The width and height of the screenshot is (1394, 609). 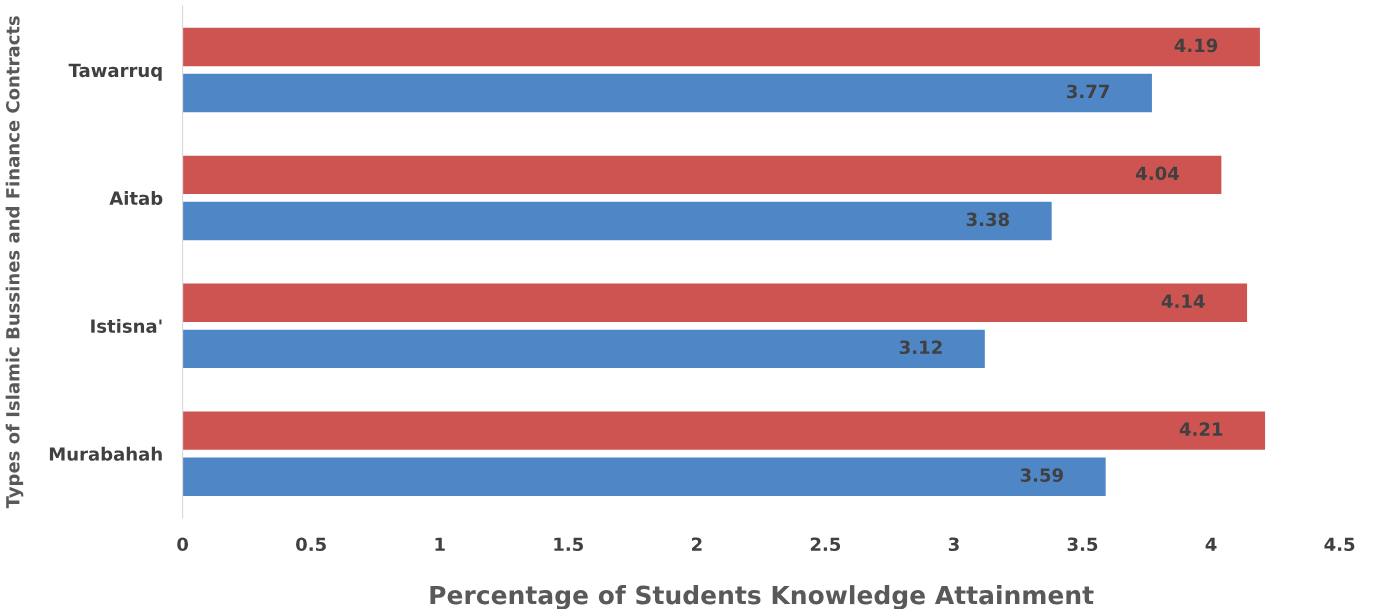 I want to click on x-tick-label: 1, so click(x=440, y=544).